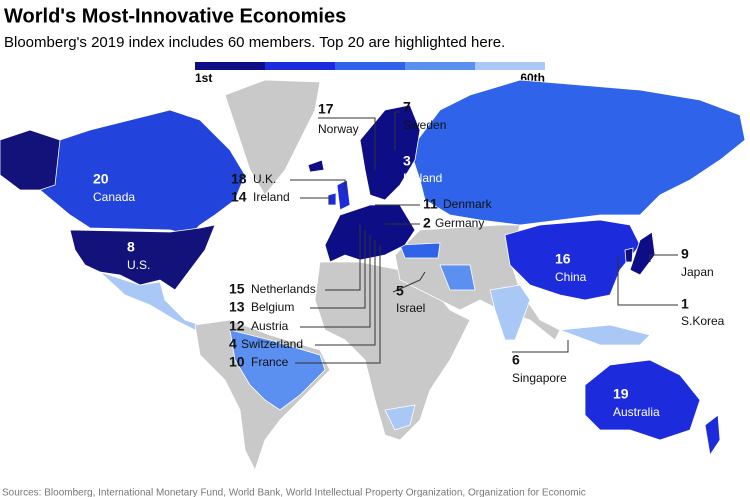 The height and width of the screenshot is (497, 750). What do you see at coordinates (272, 344) in the screenshot?
I see `country-name: Switzerland` at bounding box center [272, 344].